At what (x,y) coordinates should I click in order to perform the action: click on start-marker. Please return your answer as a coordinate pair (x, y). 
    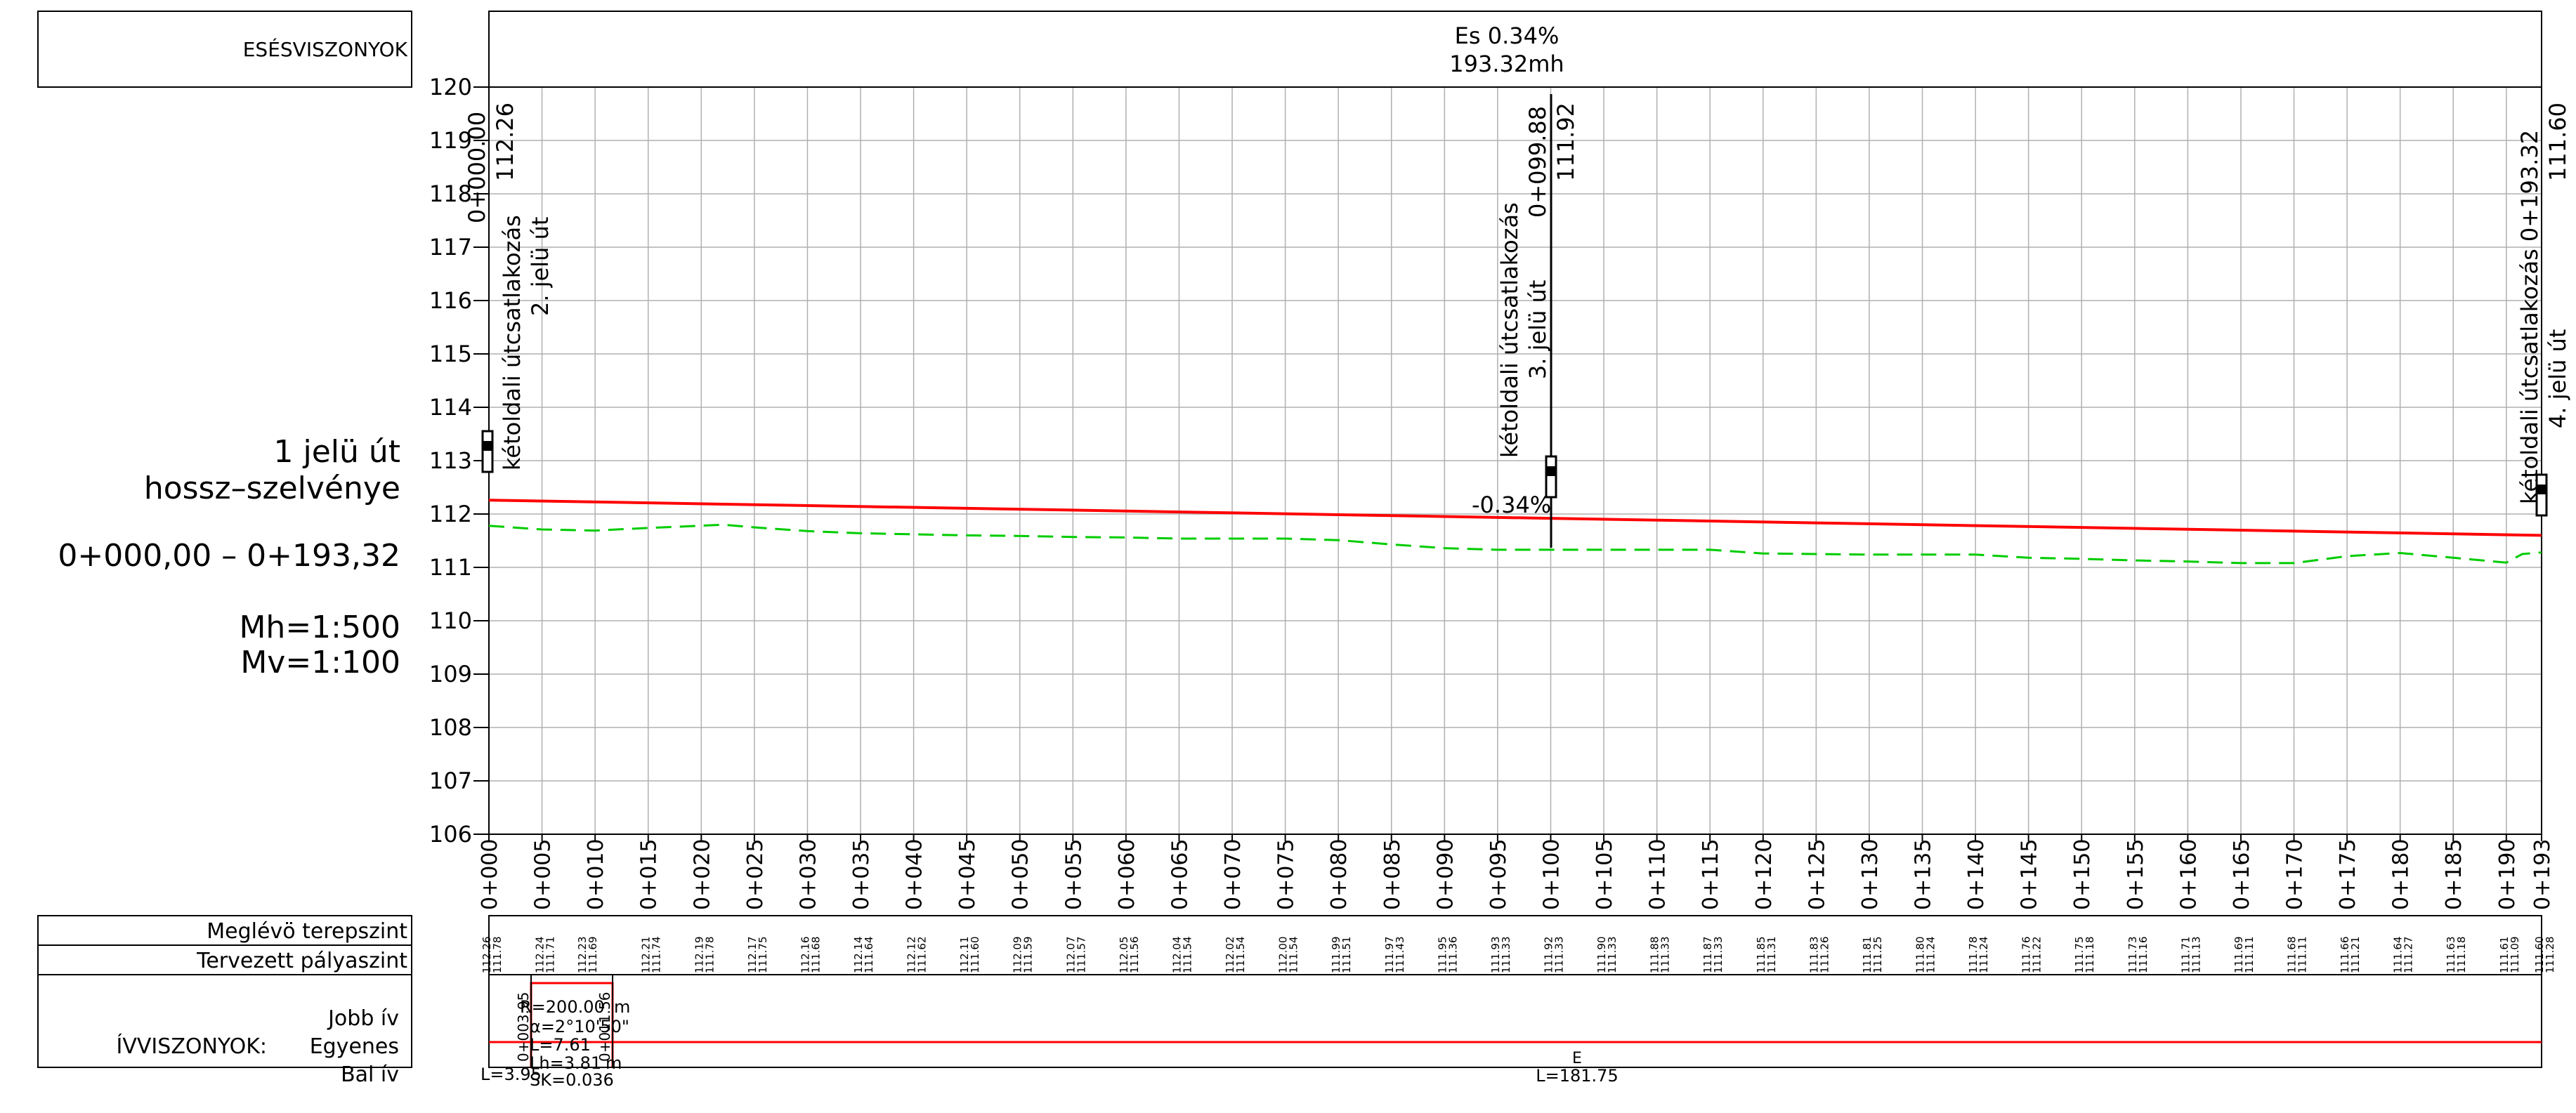
    Looking at the image, I should click on (488, 451).